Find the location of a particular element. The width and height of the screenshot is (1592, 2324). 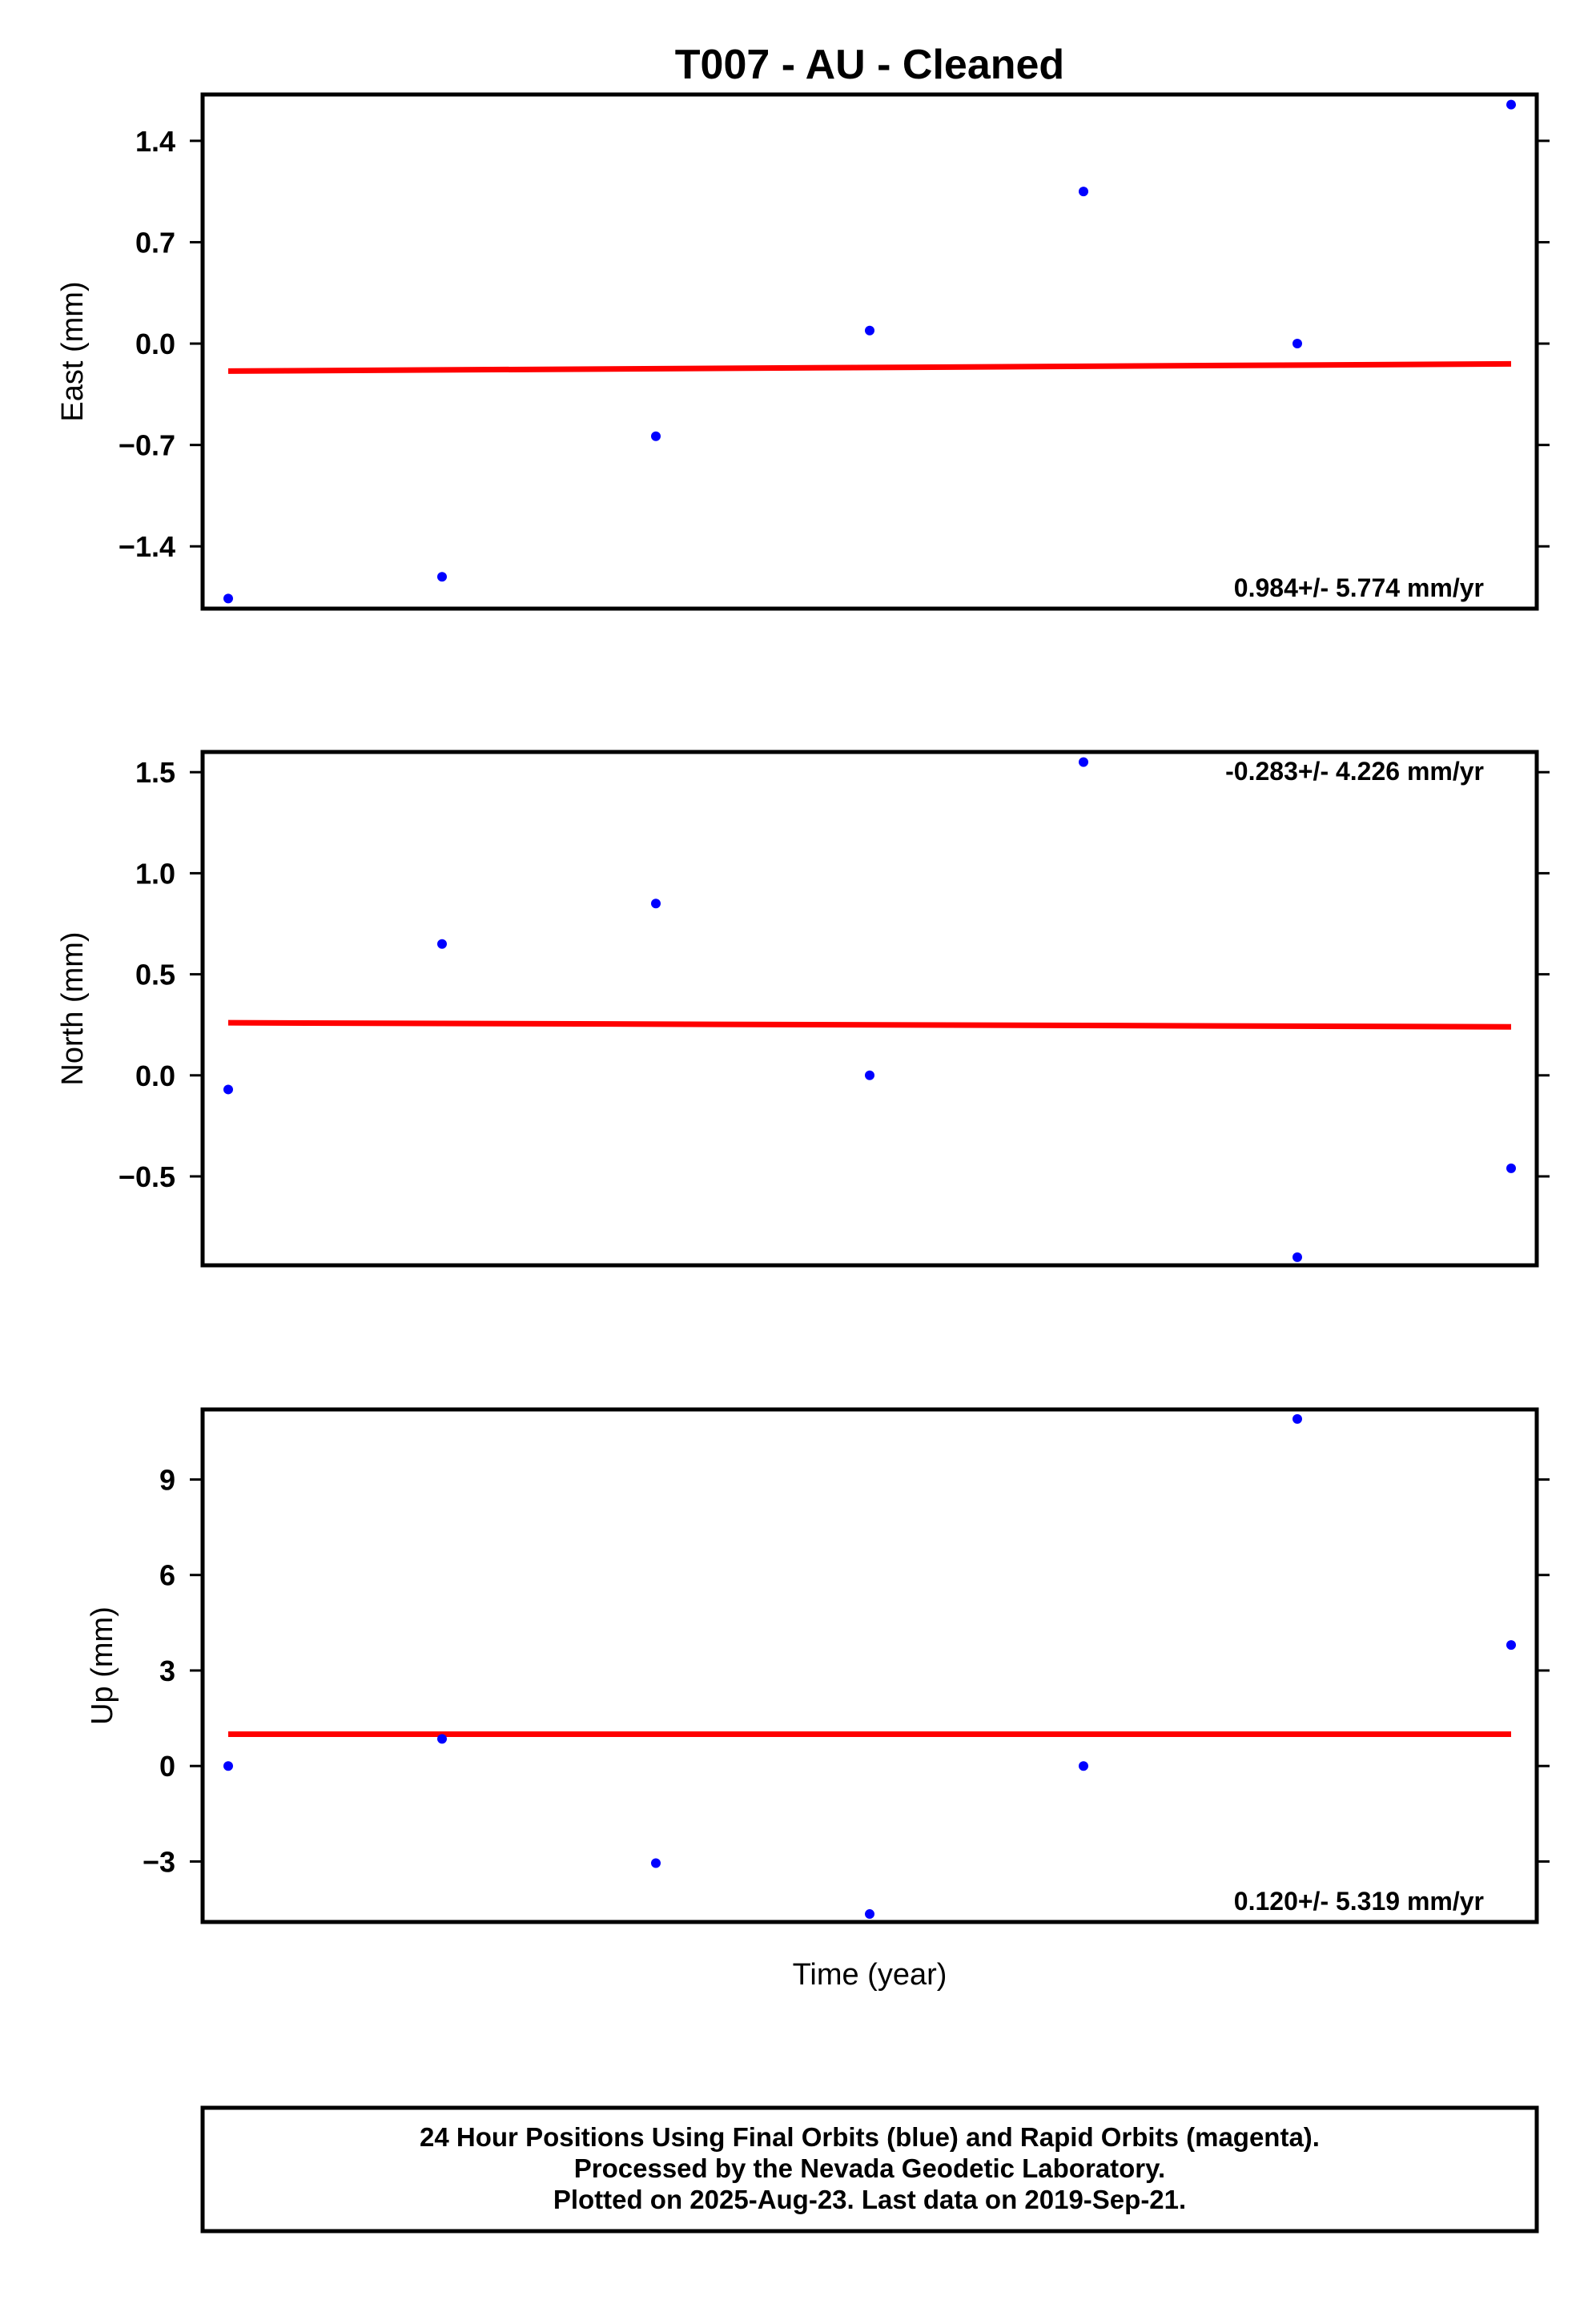

y-tick-label: −0.7 is located at coordinates (147, 445).